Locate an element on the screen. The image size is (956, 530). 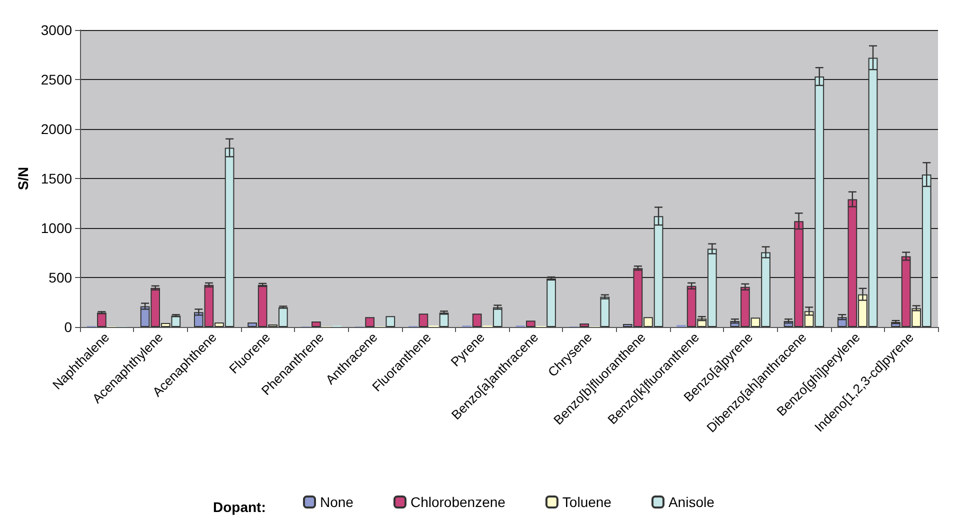
y-tick-label: 3000 is located at coordinates (56, 30).